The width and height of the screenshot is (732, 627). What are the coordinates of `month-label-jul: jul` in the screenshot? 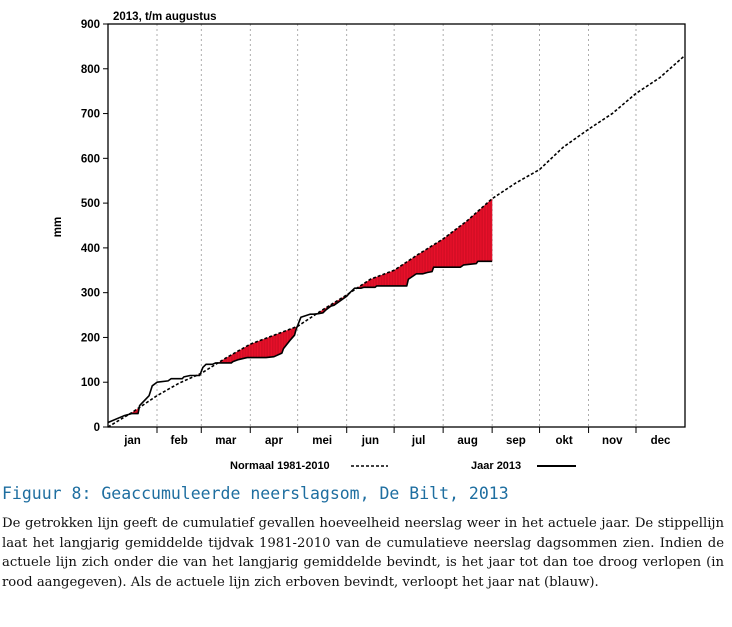 It's located at (418, 441).